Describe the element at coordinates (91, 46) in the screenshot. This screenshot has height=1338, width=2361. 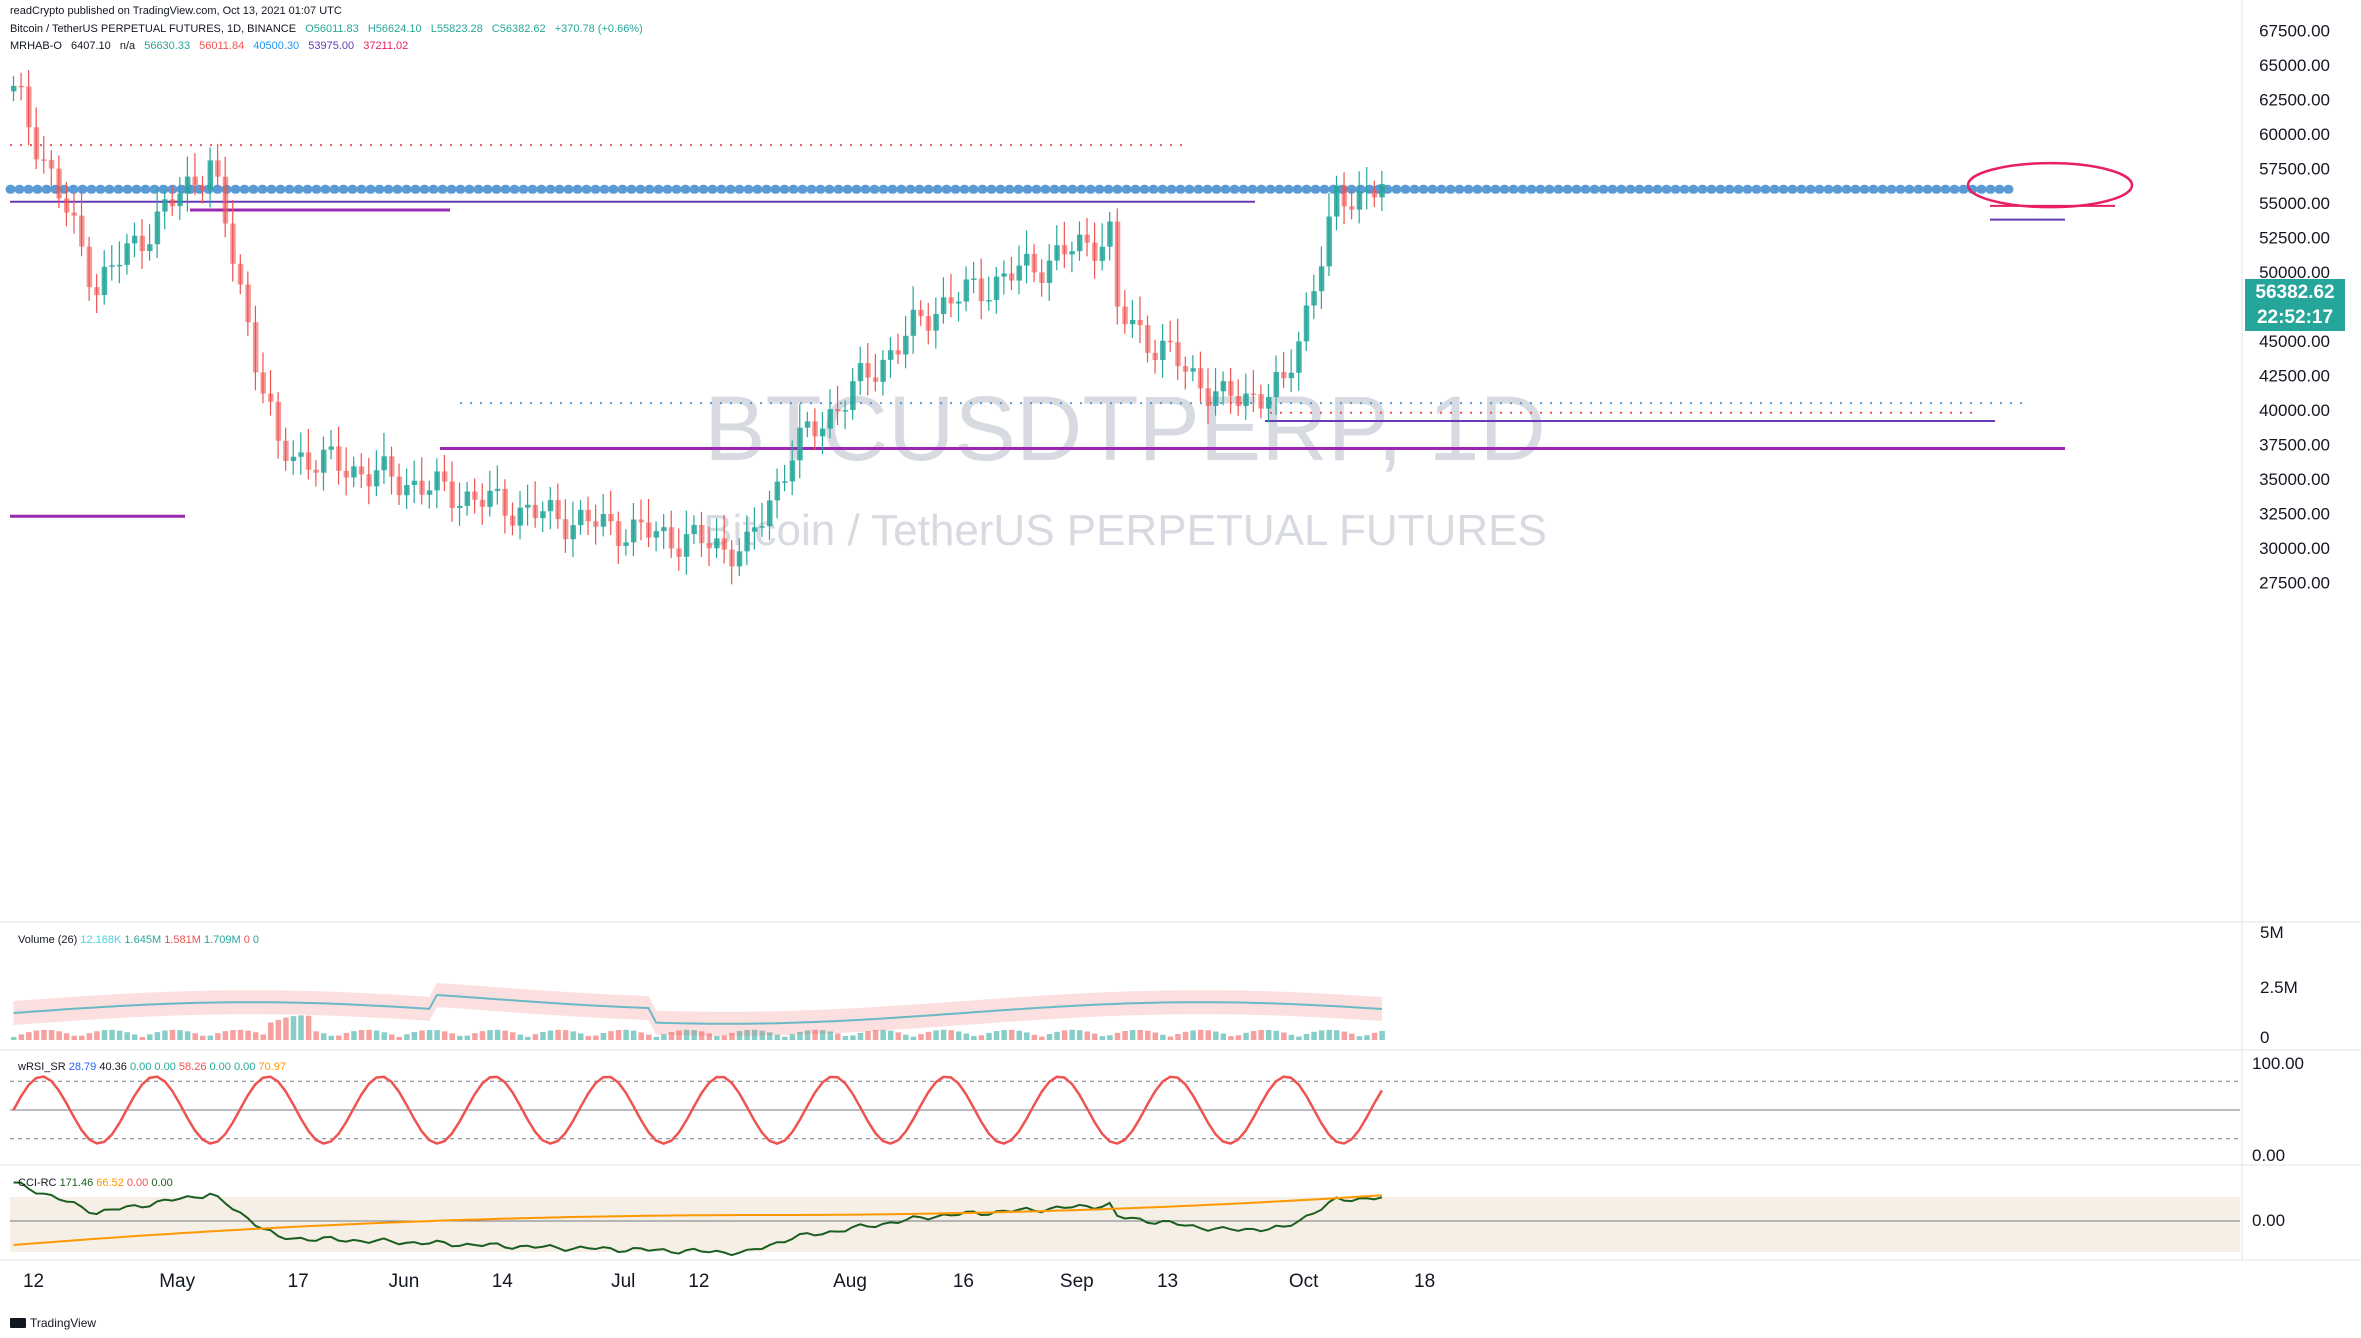
I see `indicator-v1: 6407.10` at that location.